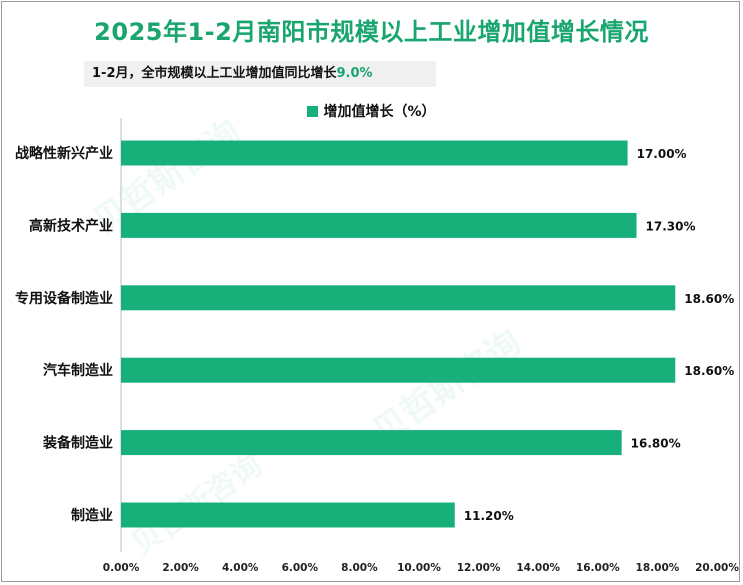 This screenshot has width=743, height=585. Describe the element at coordinates (379, 112) in the screenshot. I see `legend-label: 增加值增长（%）` at that location.